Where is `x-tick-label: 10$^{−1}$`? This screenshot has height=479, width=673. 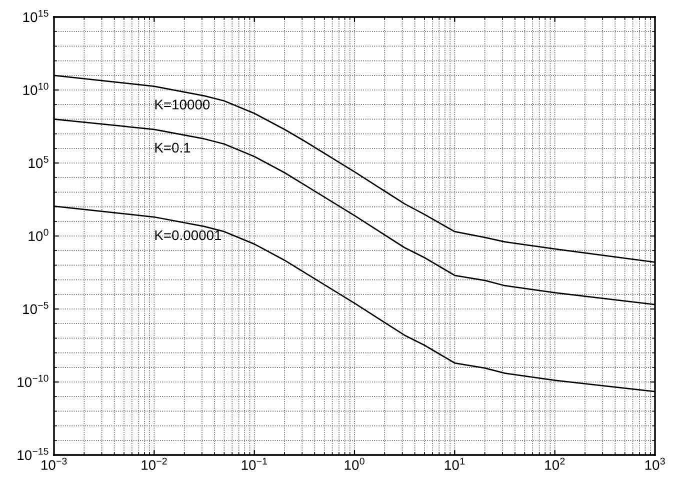 x-tick-label: 10$^{−1}$ is located at coordinates (254, 464).